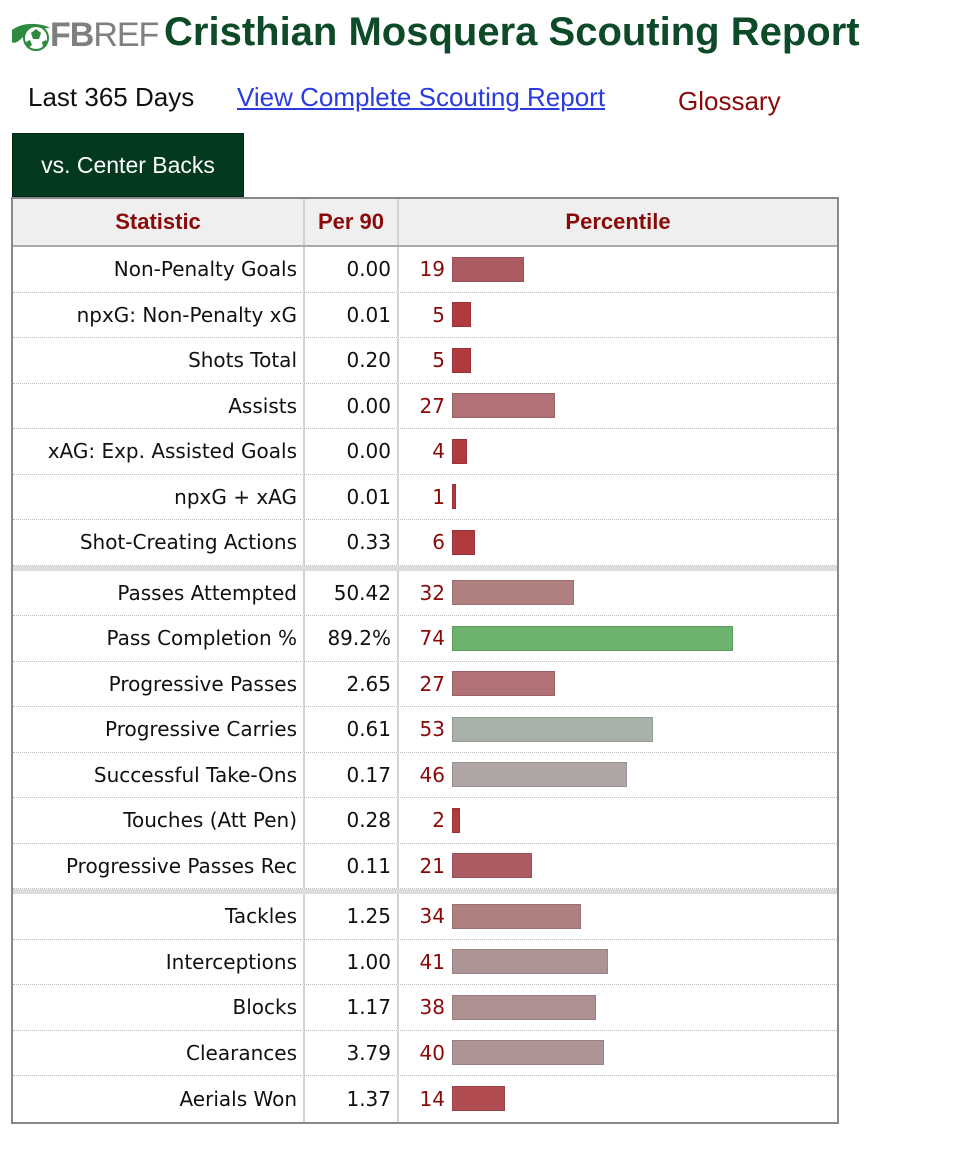  Describe the element at coordinates (72, 34) in the screenshot. I see `logo-wordmark-bold: FB` at that location.